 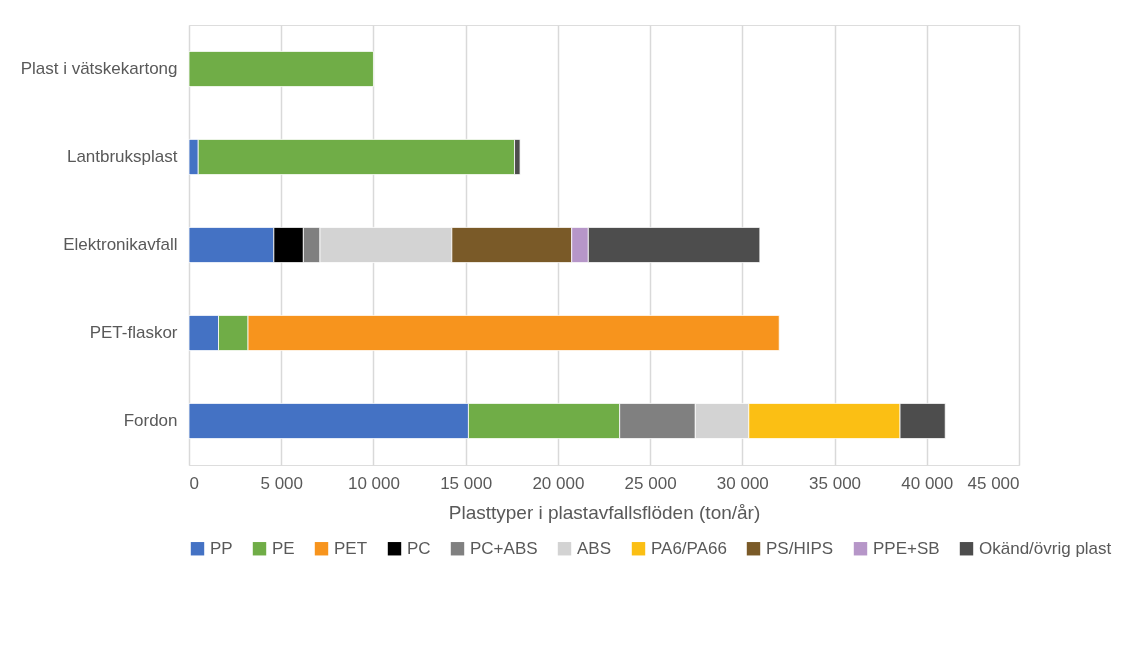 What do you see at coordinates (281, 69) in the screenshot?
I see `bar` at bounding box center [281, 69].